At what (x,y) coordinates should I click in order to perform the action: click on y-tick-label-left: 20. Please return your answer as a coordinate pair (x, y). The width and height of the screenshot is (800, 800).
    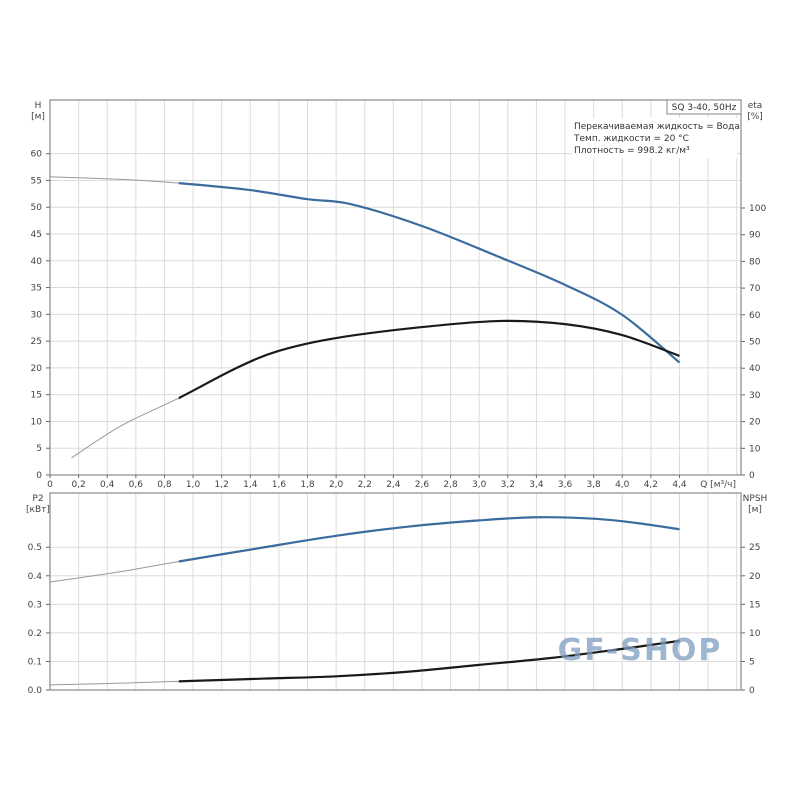
    Looking at the image, I should click on (37, 369).